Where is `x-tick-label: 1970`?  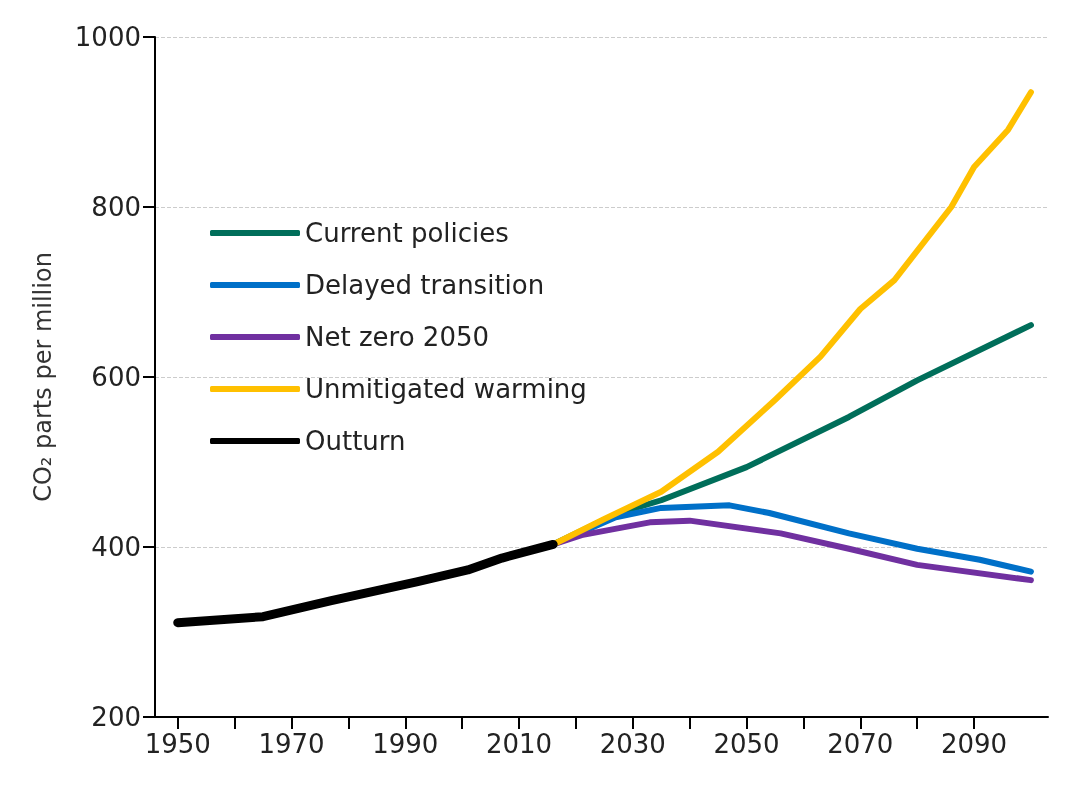 x-tick-label: 1970 is located at coordinates (291, 744).